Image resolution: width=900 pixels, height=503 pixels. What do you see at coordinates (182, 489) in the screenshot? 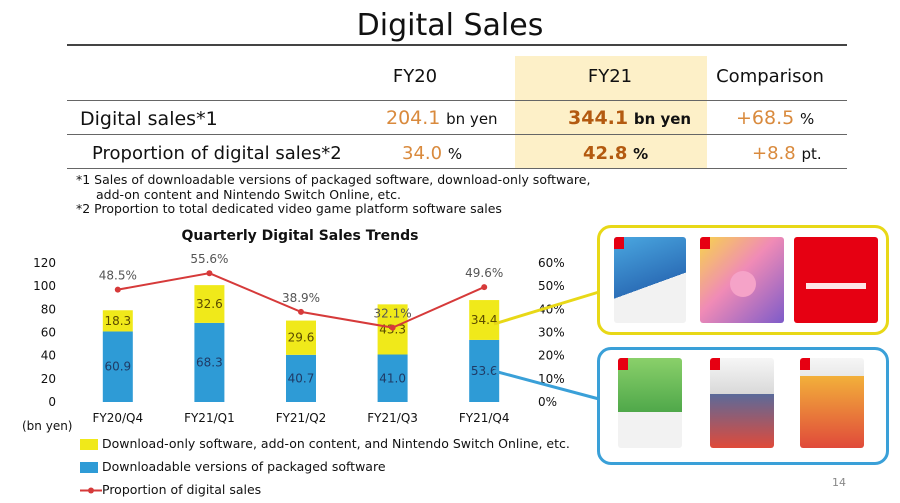
I see `legend-label: Proportion of digital sales` at bounding box center [182, 489].